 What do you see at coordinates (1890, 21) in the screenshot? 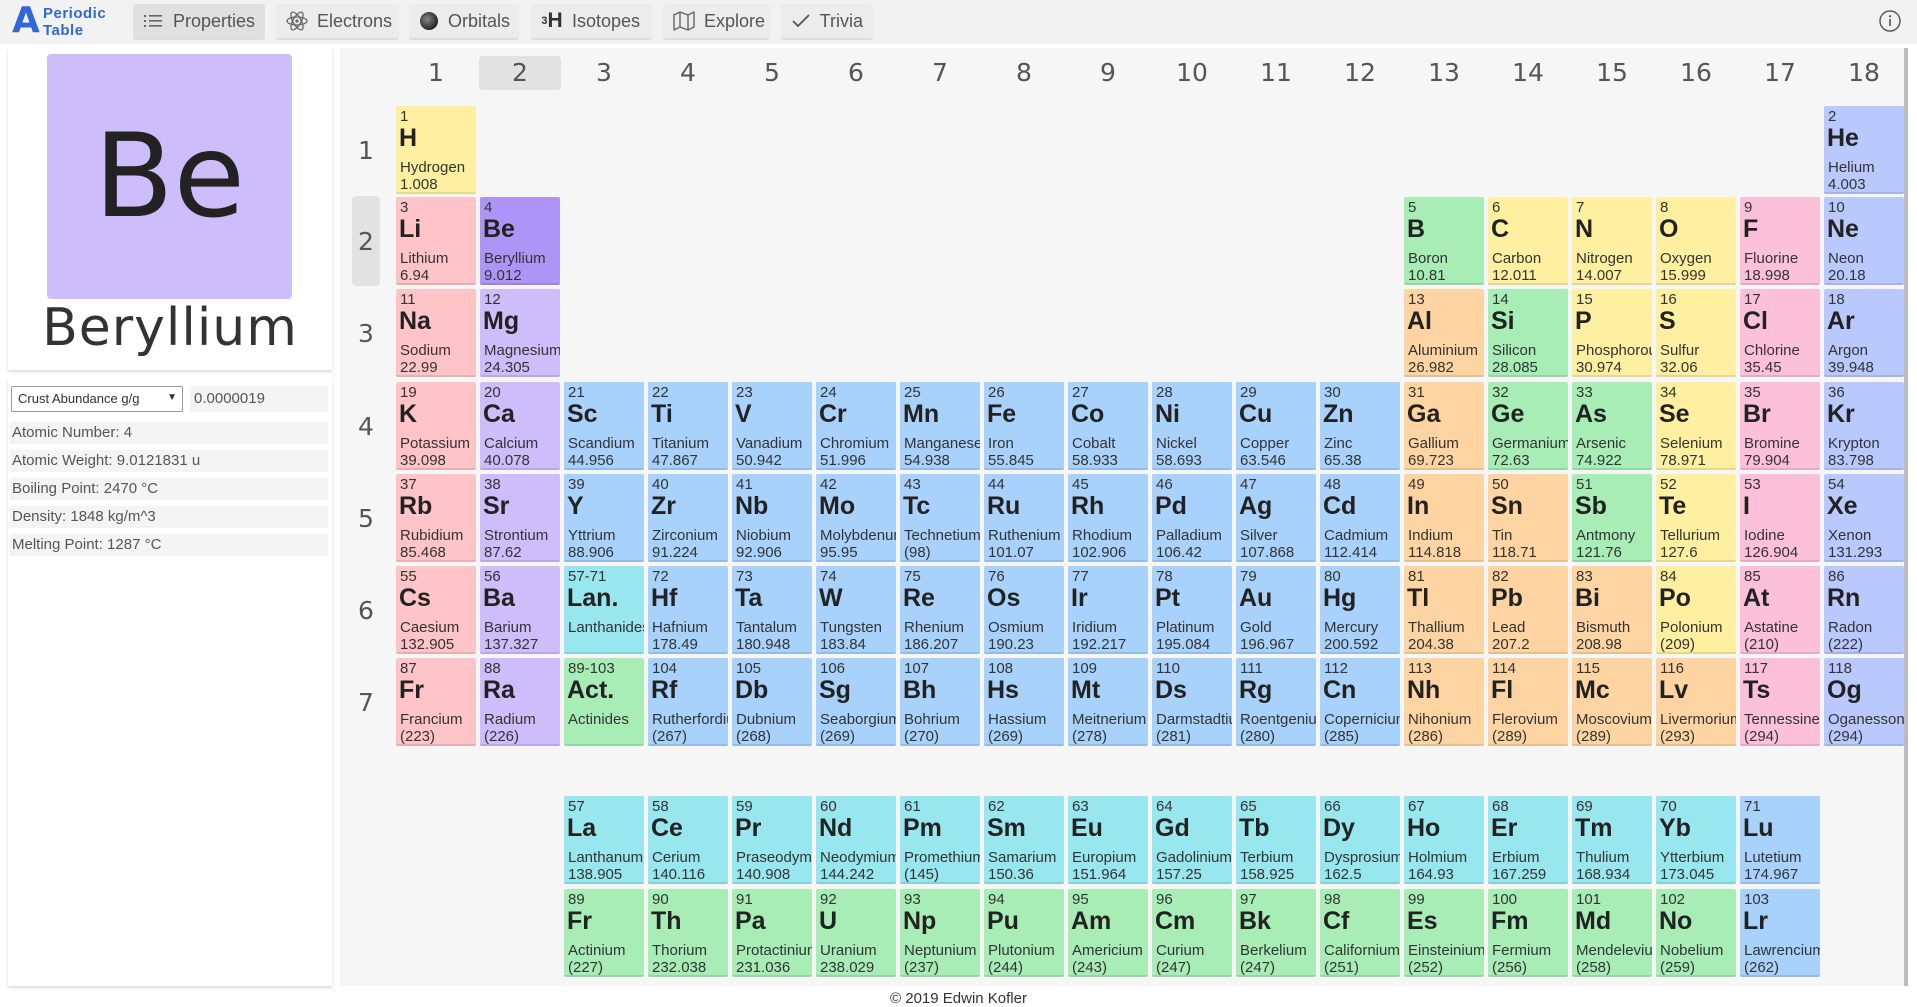
I see `info-button` at bounding box center [1890, 21].